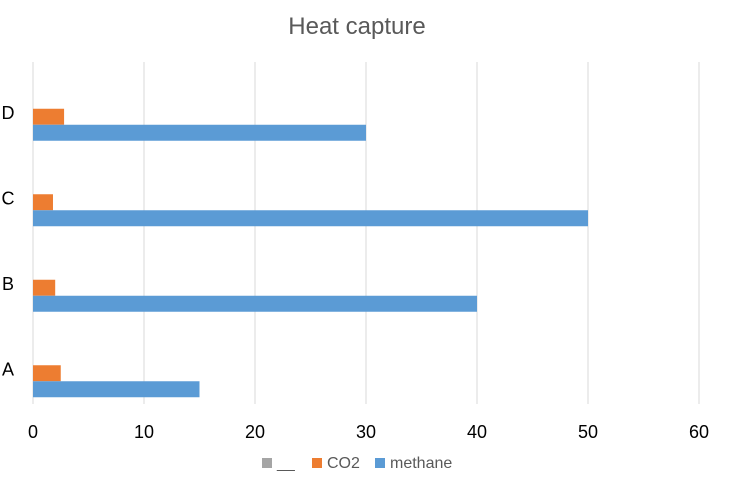  What do you see at coordinates (255, 303) in the screenshot?
I see `bar-methane-b` at bounding box center [255, 303].